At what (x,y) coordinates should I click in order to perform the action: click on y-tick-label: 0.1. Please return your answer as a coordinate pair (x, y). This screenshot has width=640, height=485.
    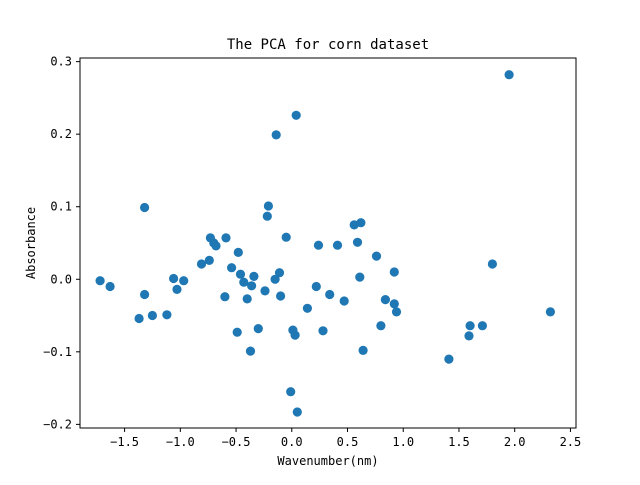
    Looking at the image, I should click on (61, 207).